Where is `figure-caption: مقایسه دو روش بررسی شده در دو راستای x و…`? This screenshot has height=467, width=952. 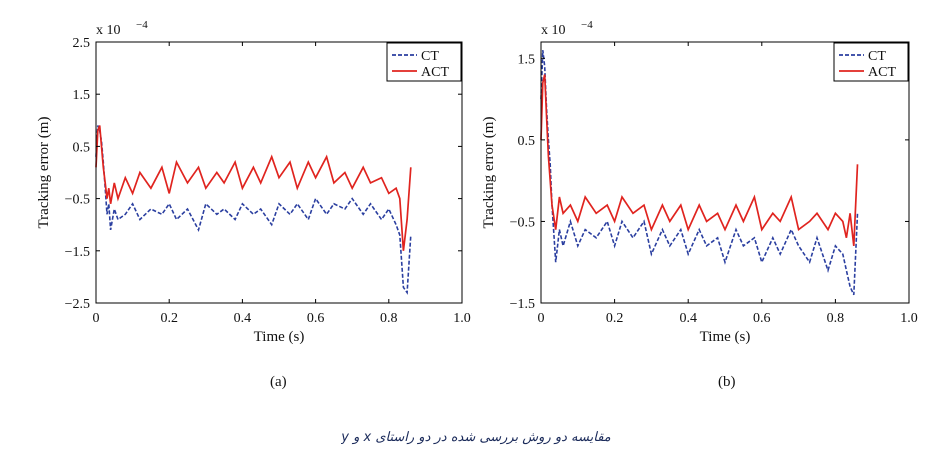 figure-caption: مقایسه دو روش بررسی شده در دو راستای x و… is located at coordinates (476, 437).